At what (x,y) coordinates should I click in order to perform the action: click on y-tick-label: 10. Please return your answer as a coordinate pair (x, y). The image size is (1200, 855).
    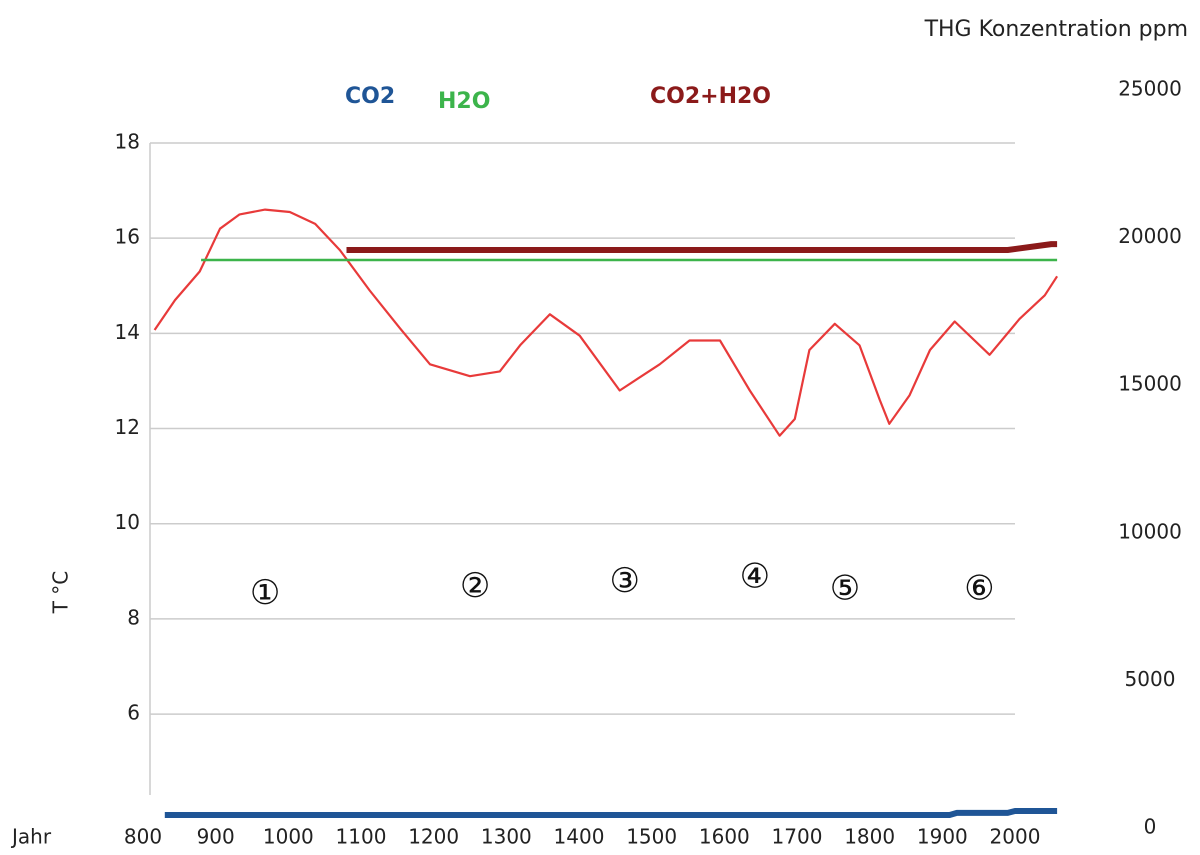
    Looking at the image, I should click on (127, 522).